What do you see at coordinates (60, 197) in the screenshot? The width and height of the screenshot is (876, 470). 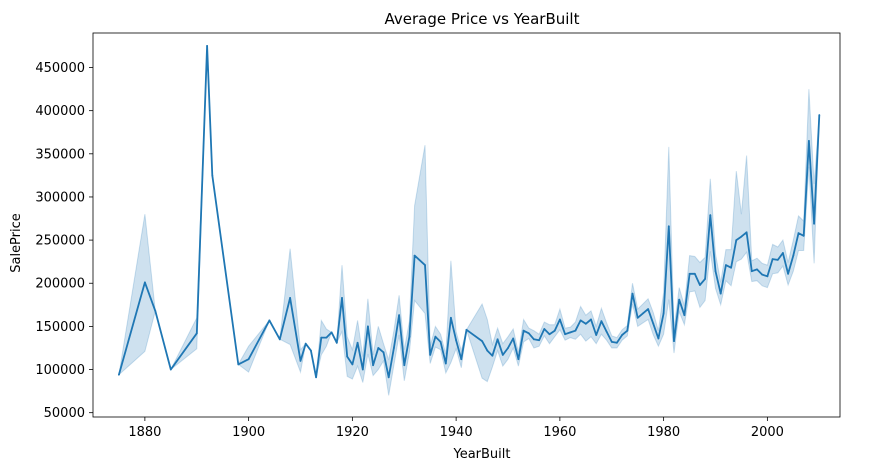 I see `y-tick-label: 300000` at bounding box center [60, 197].